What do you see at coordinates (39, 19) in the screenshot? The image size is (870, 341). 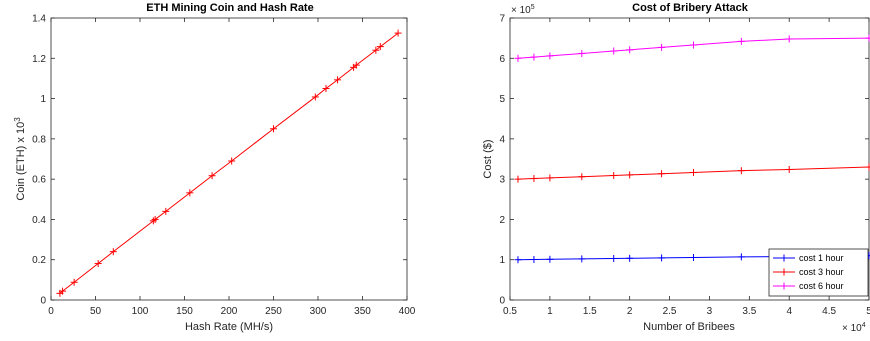 I see `y-tick-label: 1.4` at bounding box center [39, 19].